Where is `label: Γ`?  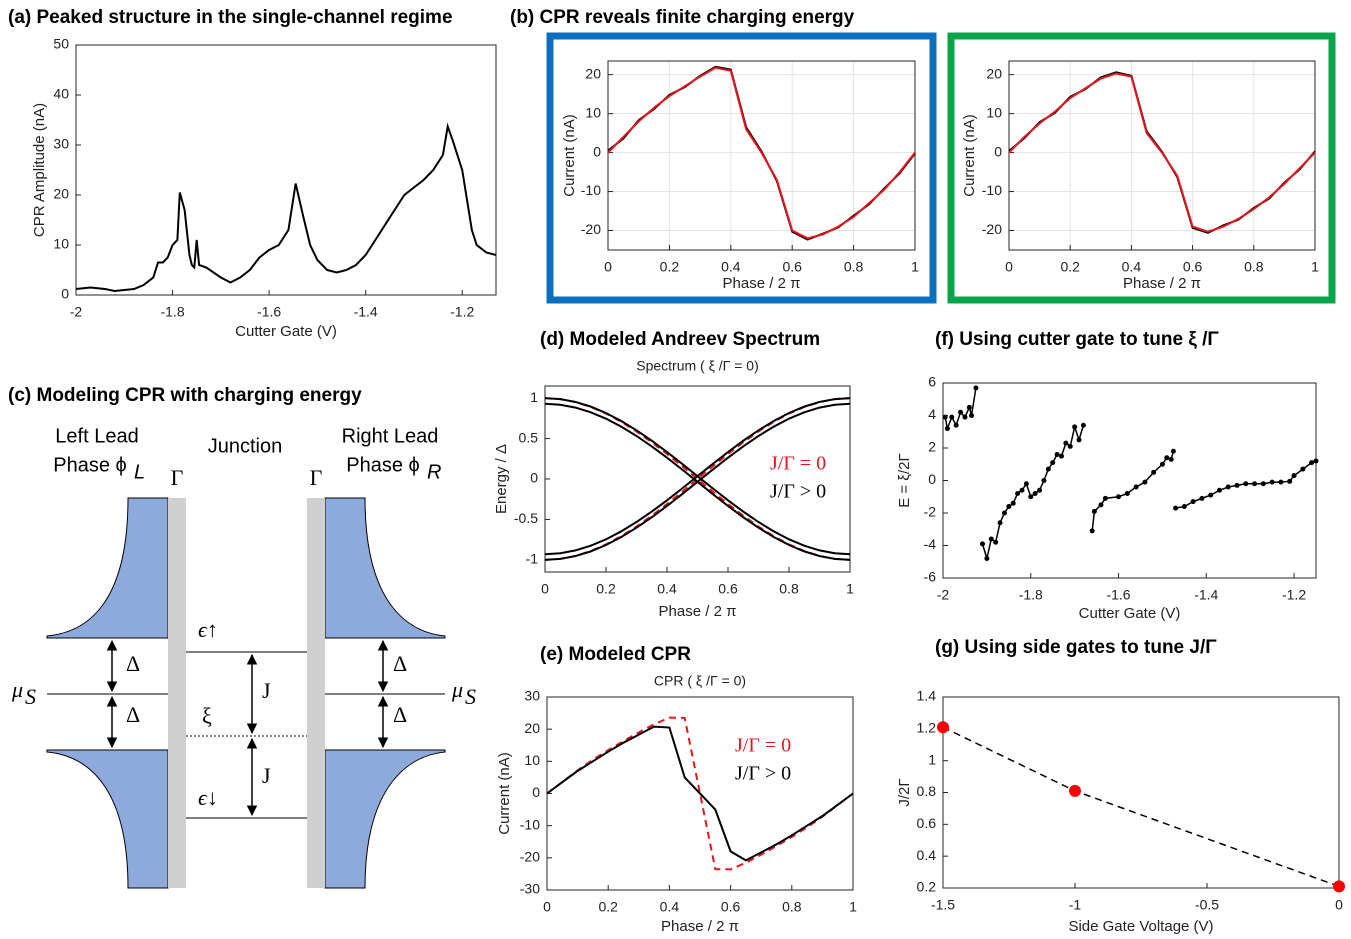 label: Γ is located at coordinates (316, 477).